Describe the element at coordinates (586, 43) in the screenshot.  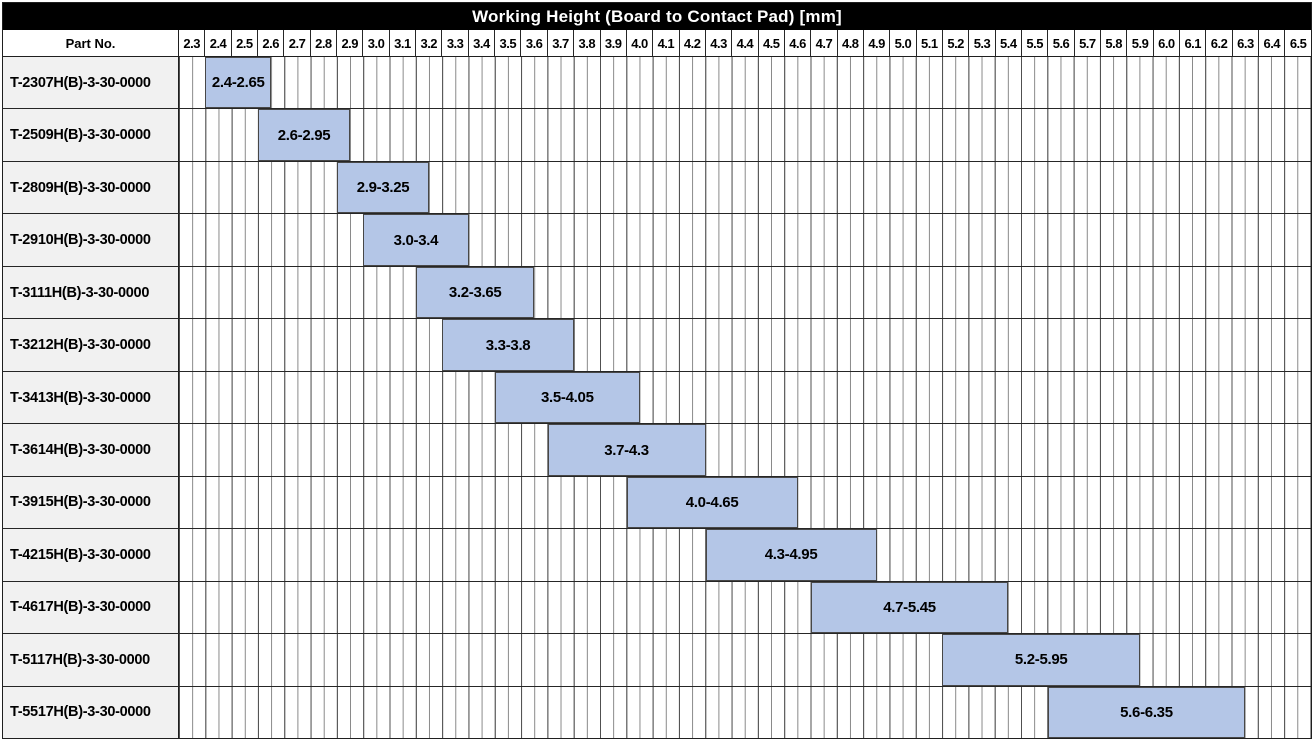
I see `axis-tick: 3.8` at that location.